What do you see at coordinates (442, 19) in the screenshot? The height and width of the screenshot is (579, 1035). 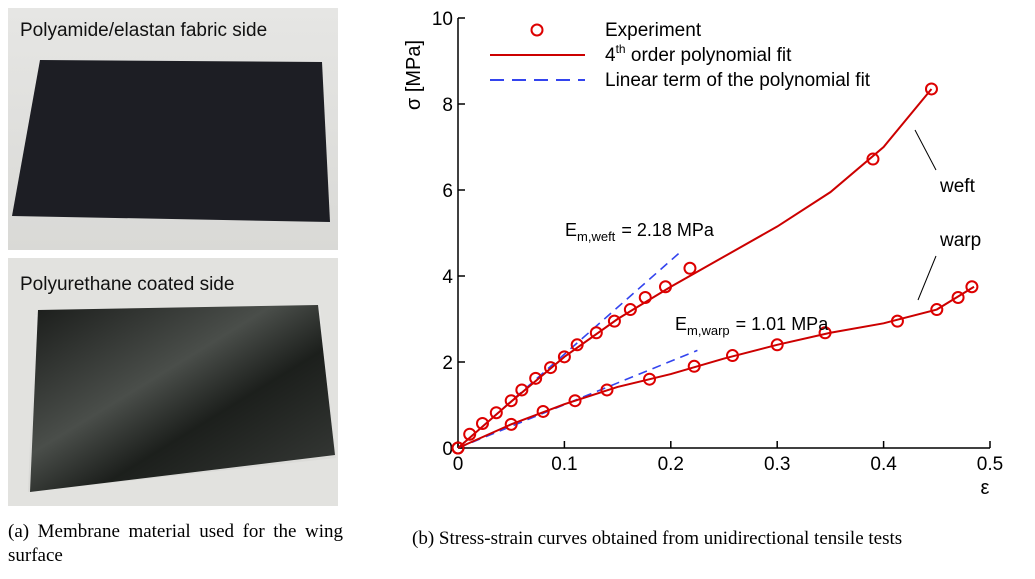 I see `y-tick-label: 10` at bounding box center [442, 19].